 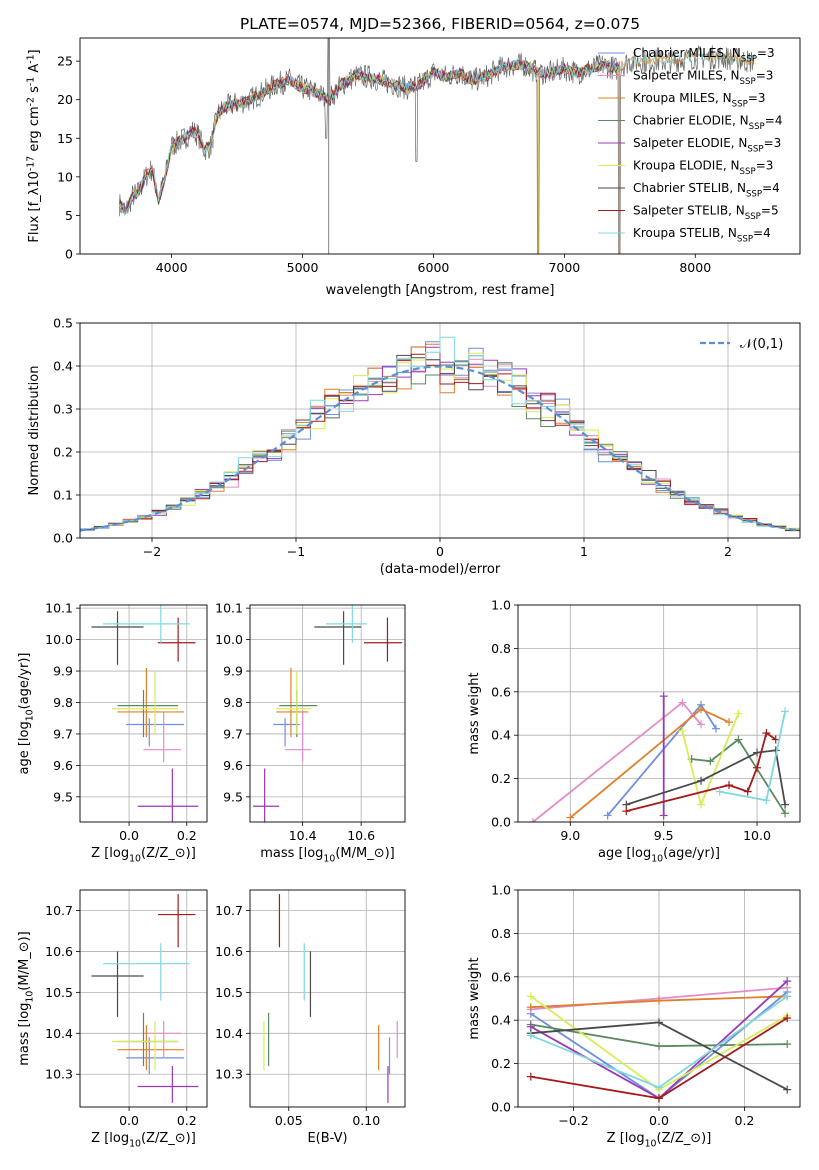 I want to click on y-tick-label: 0.5, so click(x=63, y=323).